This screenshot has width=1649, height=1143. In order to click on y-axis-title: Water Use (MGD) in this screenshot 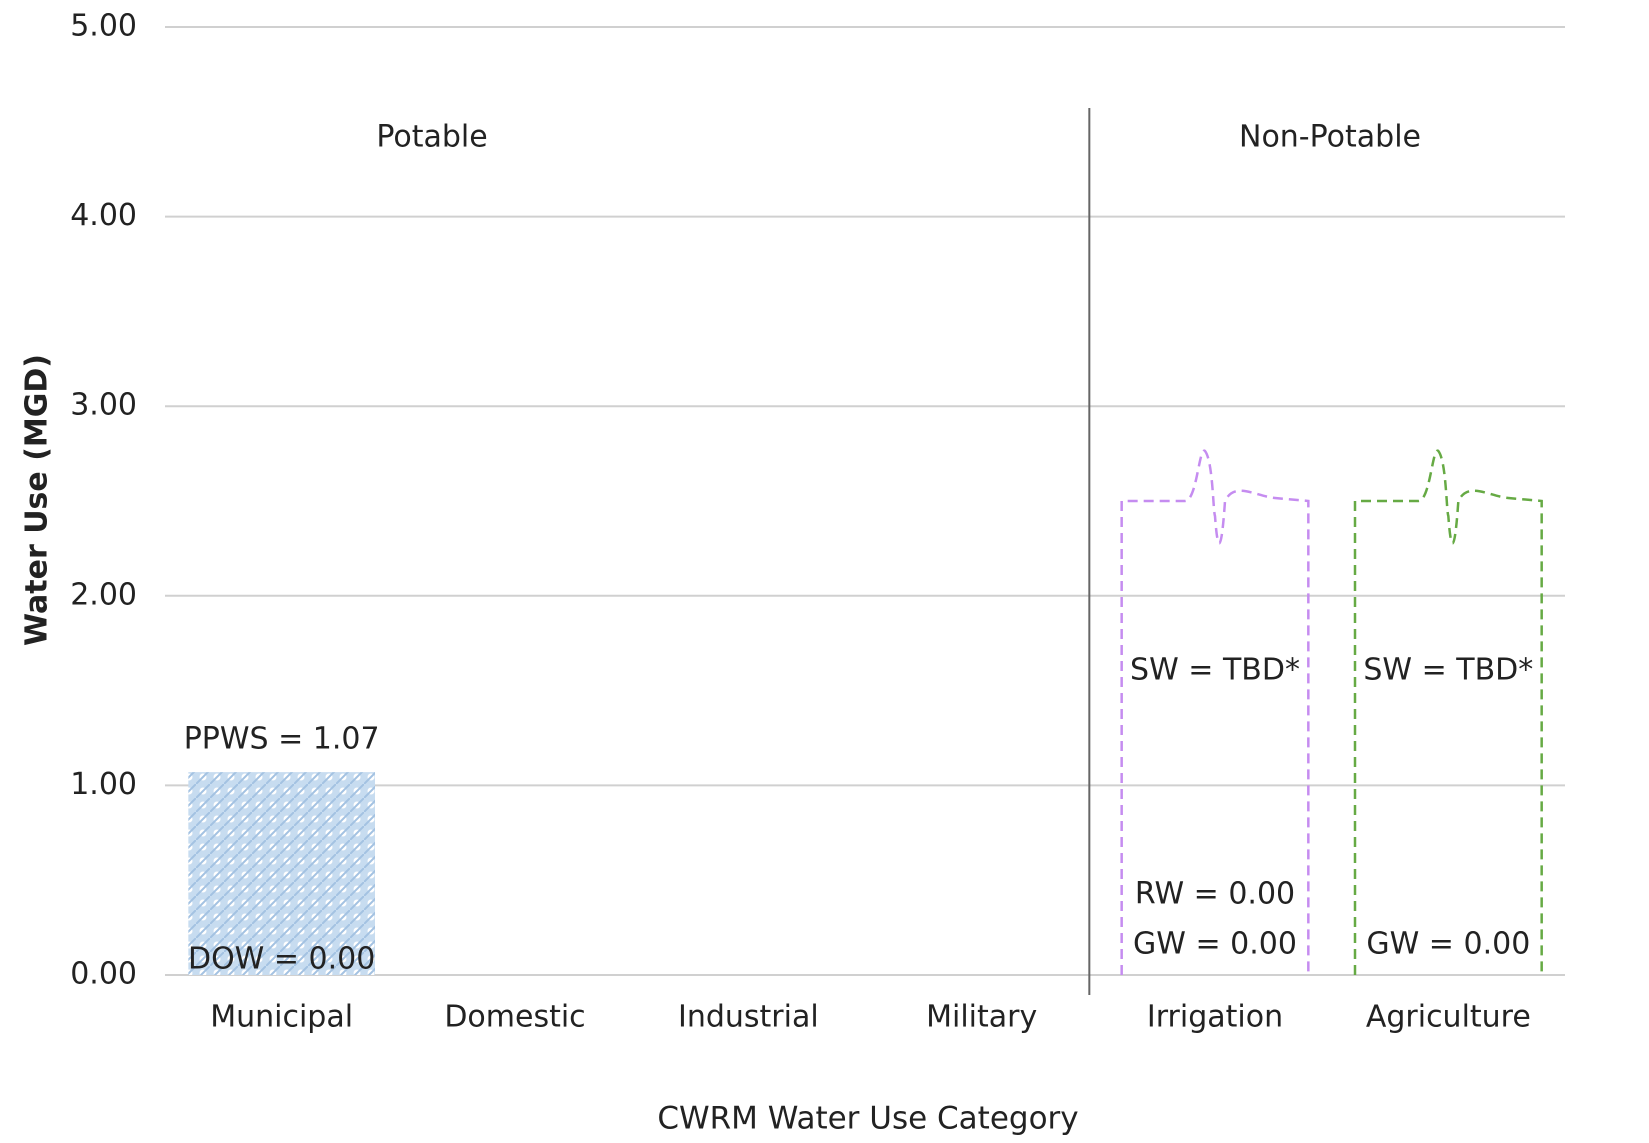, I will do `click(37, 500)`.